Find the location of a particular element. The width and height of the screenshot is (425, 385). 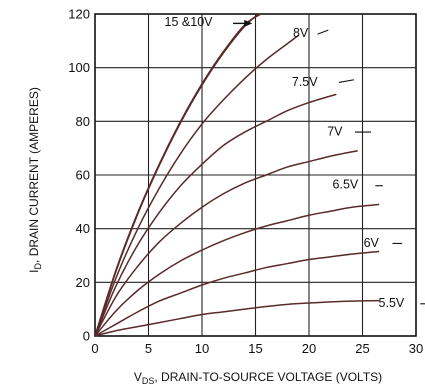

curve-label-a65: 6.5V is located at coordinates (346, 185).